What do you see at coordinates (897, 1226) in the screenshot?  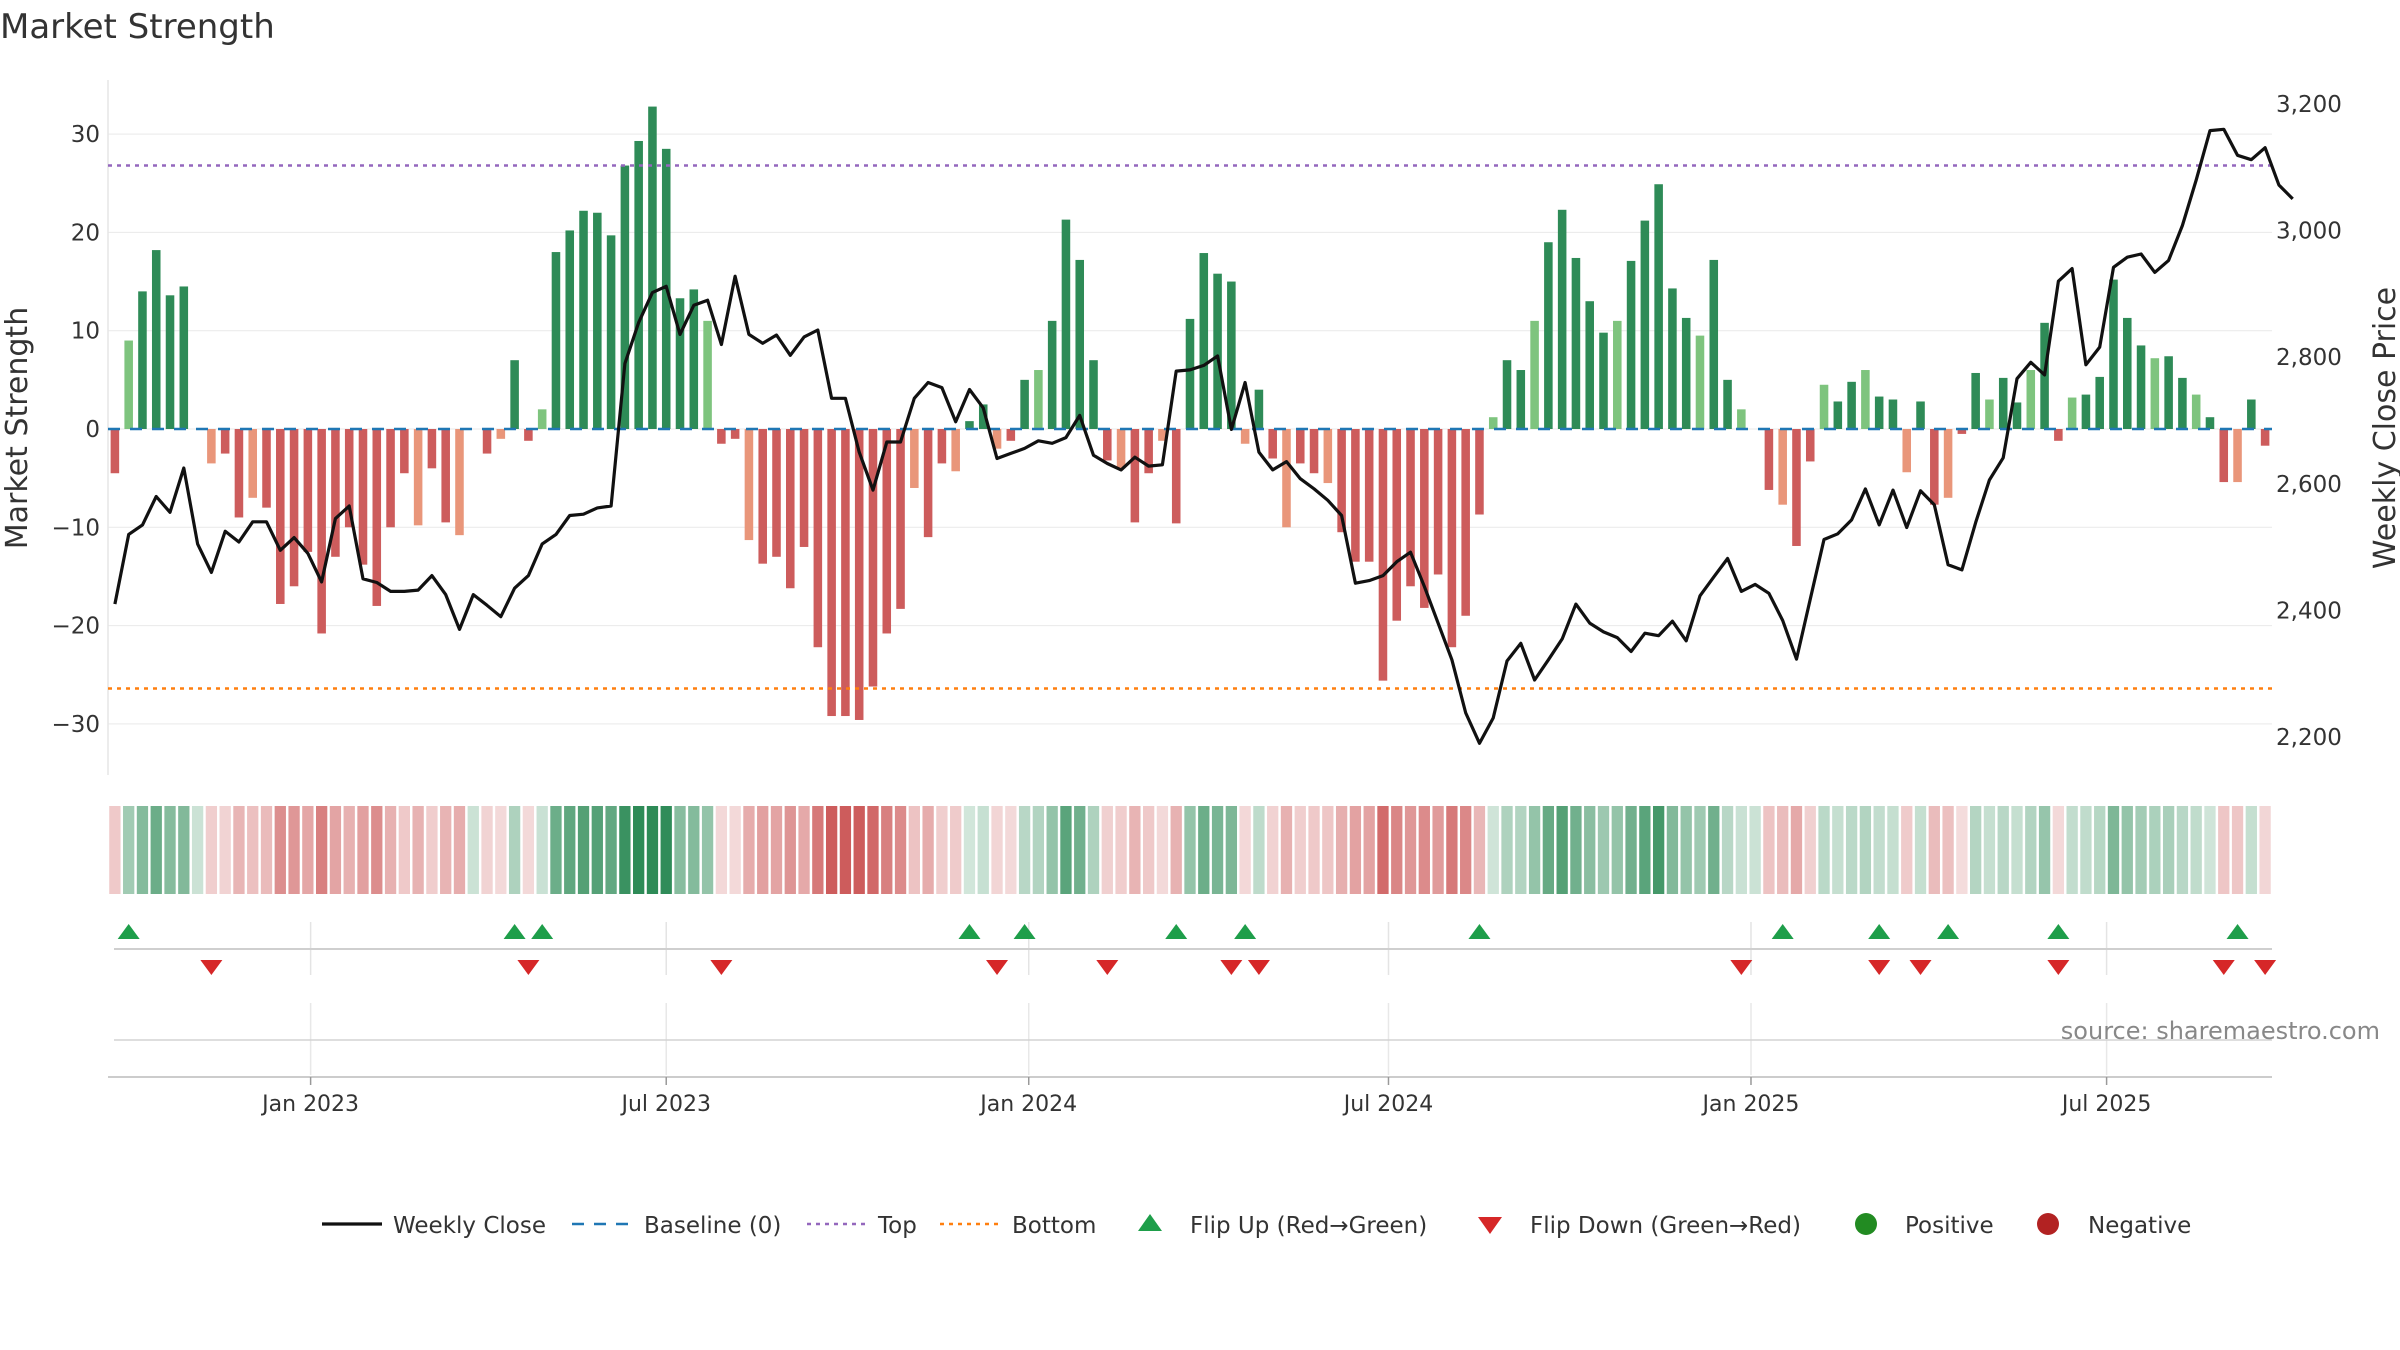 I see `legend-label: Top` at bounding box center [897, 1226].